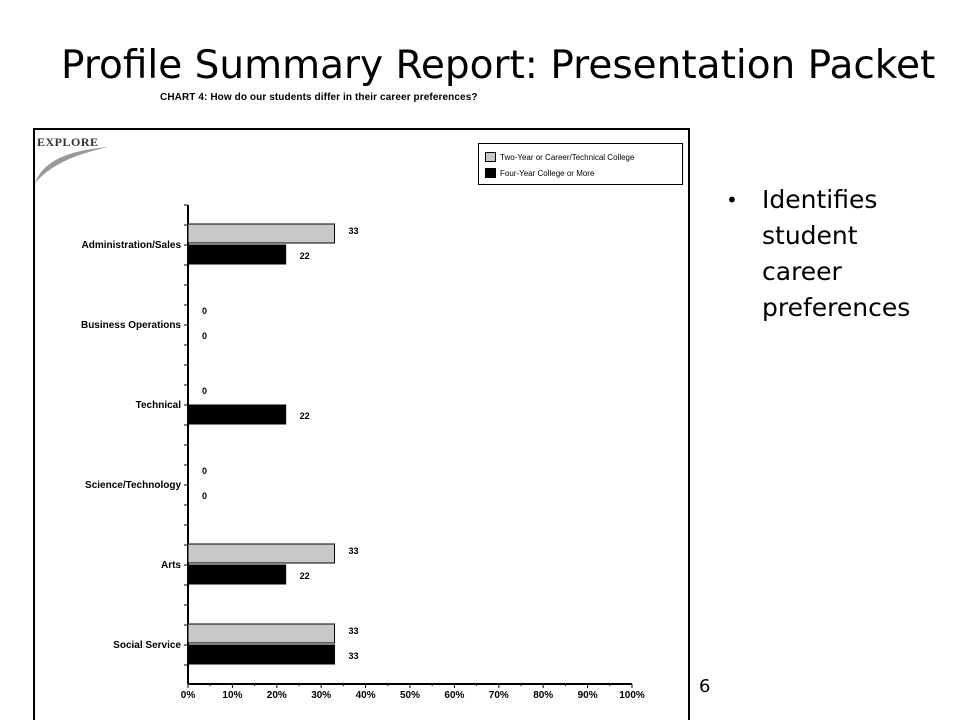 This screenshot has height=720, width=960. Describe the element at coordinates (705, 686) in the screenshot. I see `page-number: 6` at that location.